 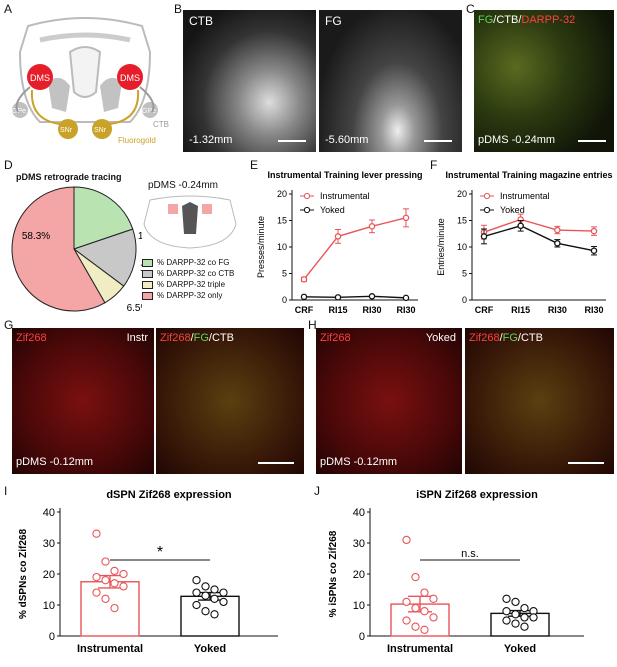 What do you see at coordinates (254, 165) in the screenshot?
I see `panel-letter-e: E` at bounding box center [254, 165].